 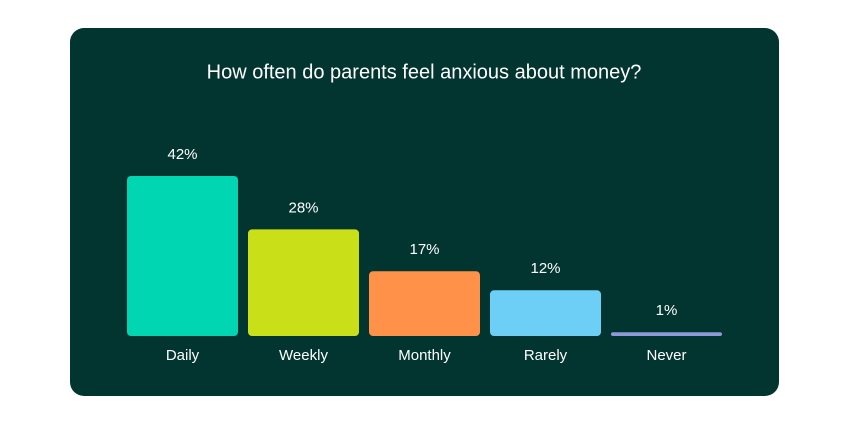 I want to click on x-tick-label: Never, so click(x=666, y=355).